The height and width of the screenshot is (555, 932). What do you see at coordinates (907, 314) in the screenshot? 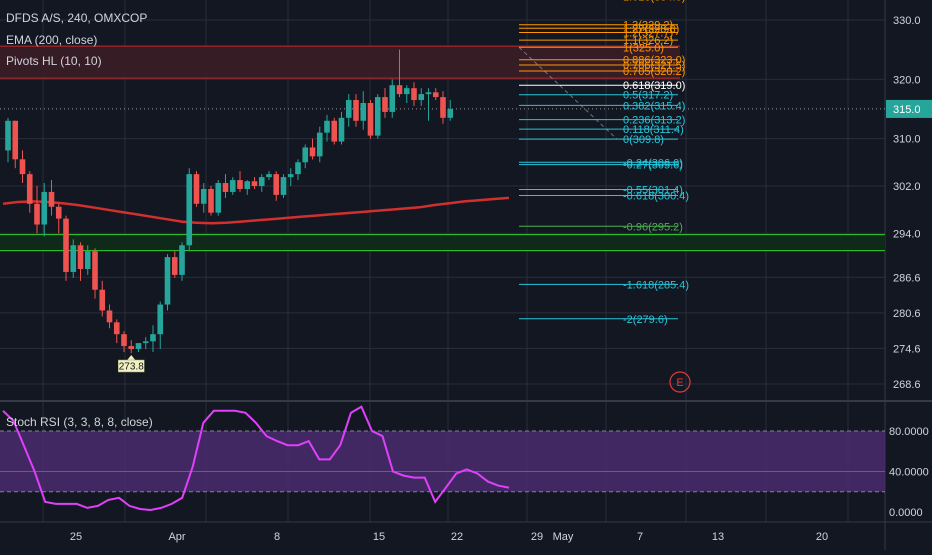
I see `price-tick-label: 280.6` at bounding box center [907, 314].